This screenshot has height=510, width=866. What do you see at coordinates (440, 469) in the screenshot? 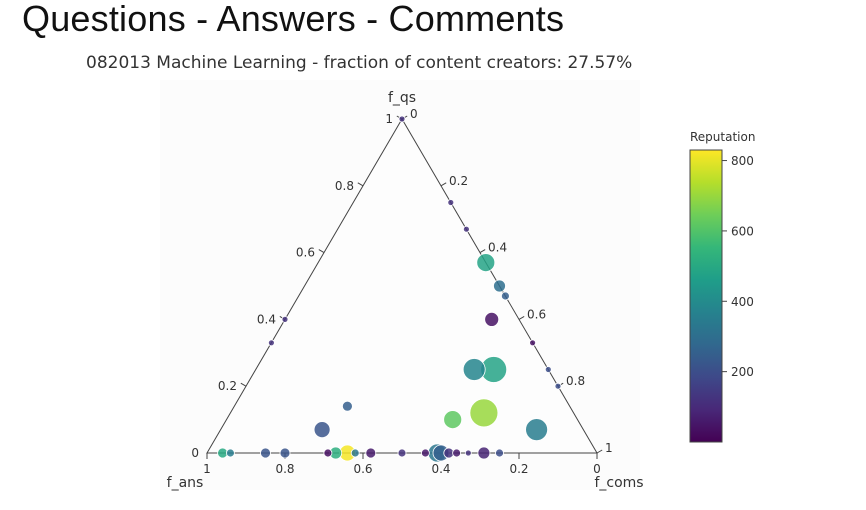
I see `tick-b-label: 0.4` at bounding box center [440, 469].